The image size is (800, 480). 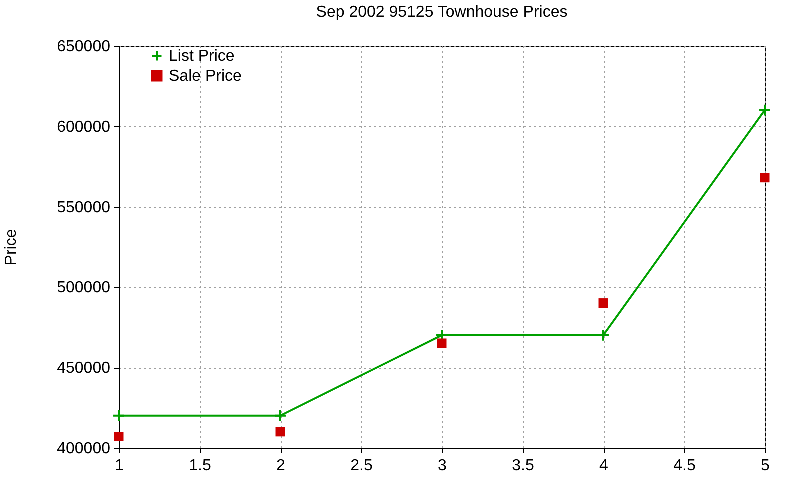 What do you see at coordinates (119, 466) in the screenshot?
I see `x-tick-label: 1` at bounding box center [119, 466].